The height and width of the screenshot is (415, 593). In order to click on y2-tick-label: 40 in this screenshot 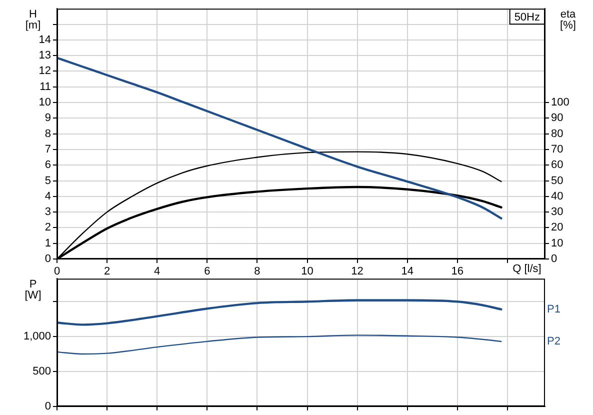, I will do `click(557, 196)`.